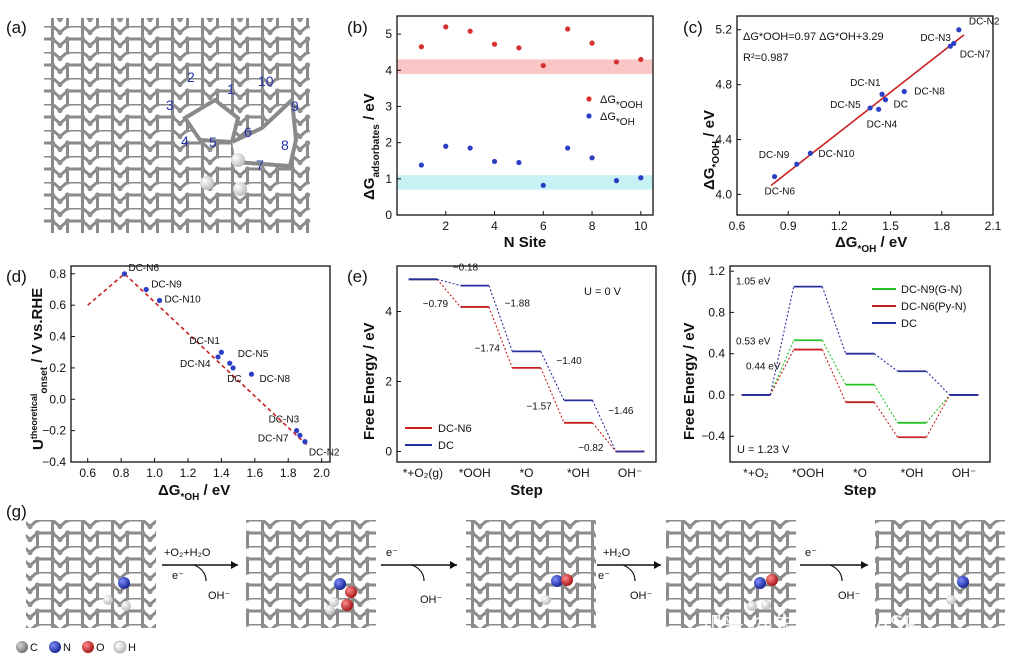 This screenshot has height=665, width=1011. I want to click on y-tick-label: 5.2, so click(723, 30).